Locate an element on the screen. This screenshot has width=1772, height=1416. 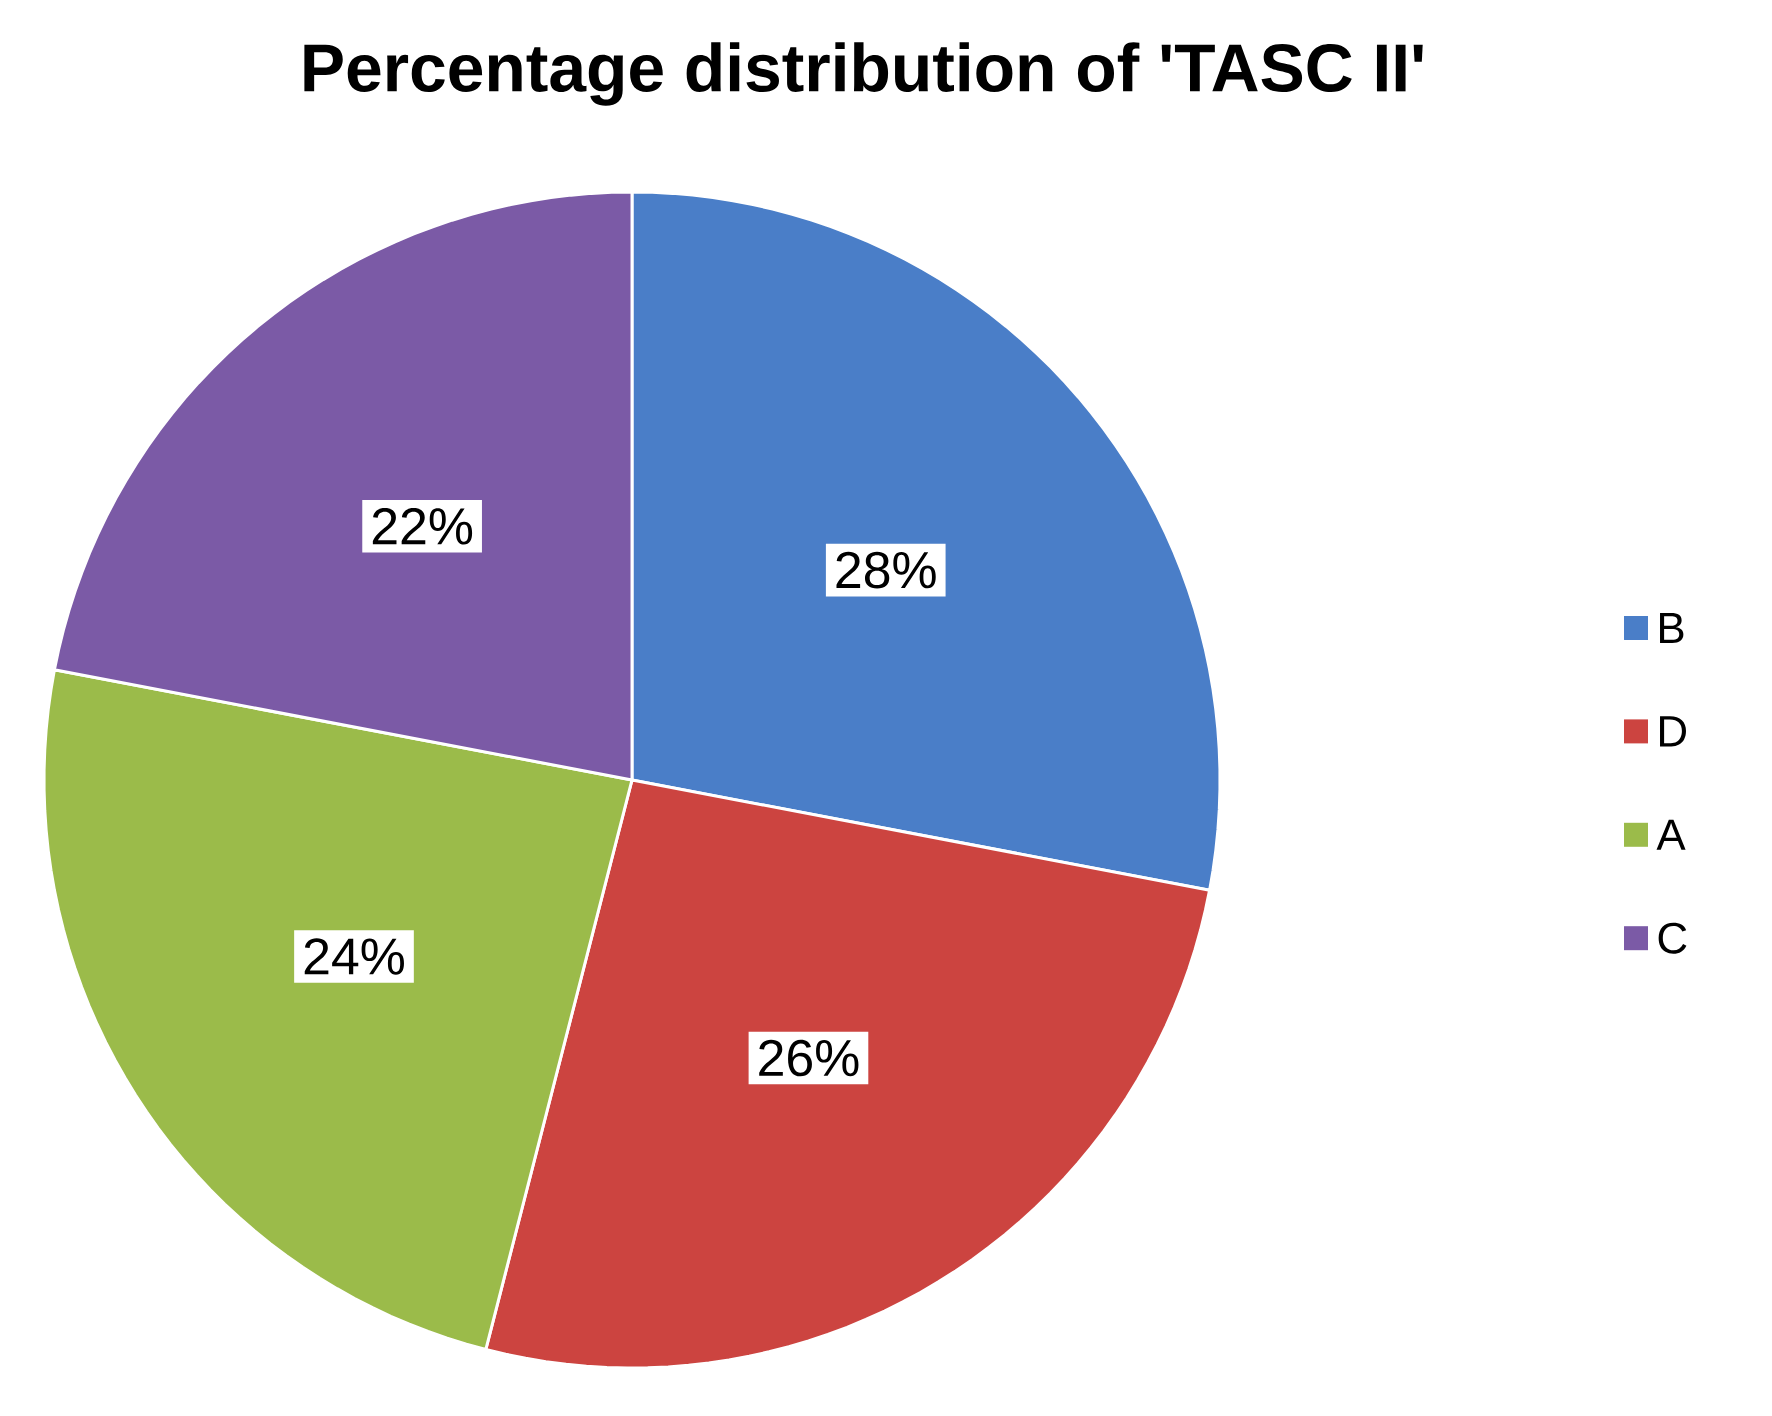
data-label: 24% is located at coordinates (354, 956).